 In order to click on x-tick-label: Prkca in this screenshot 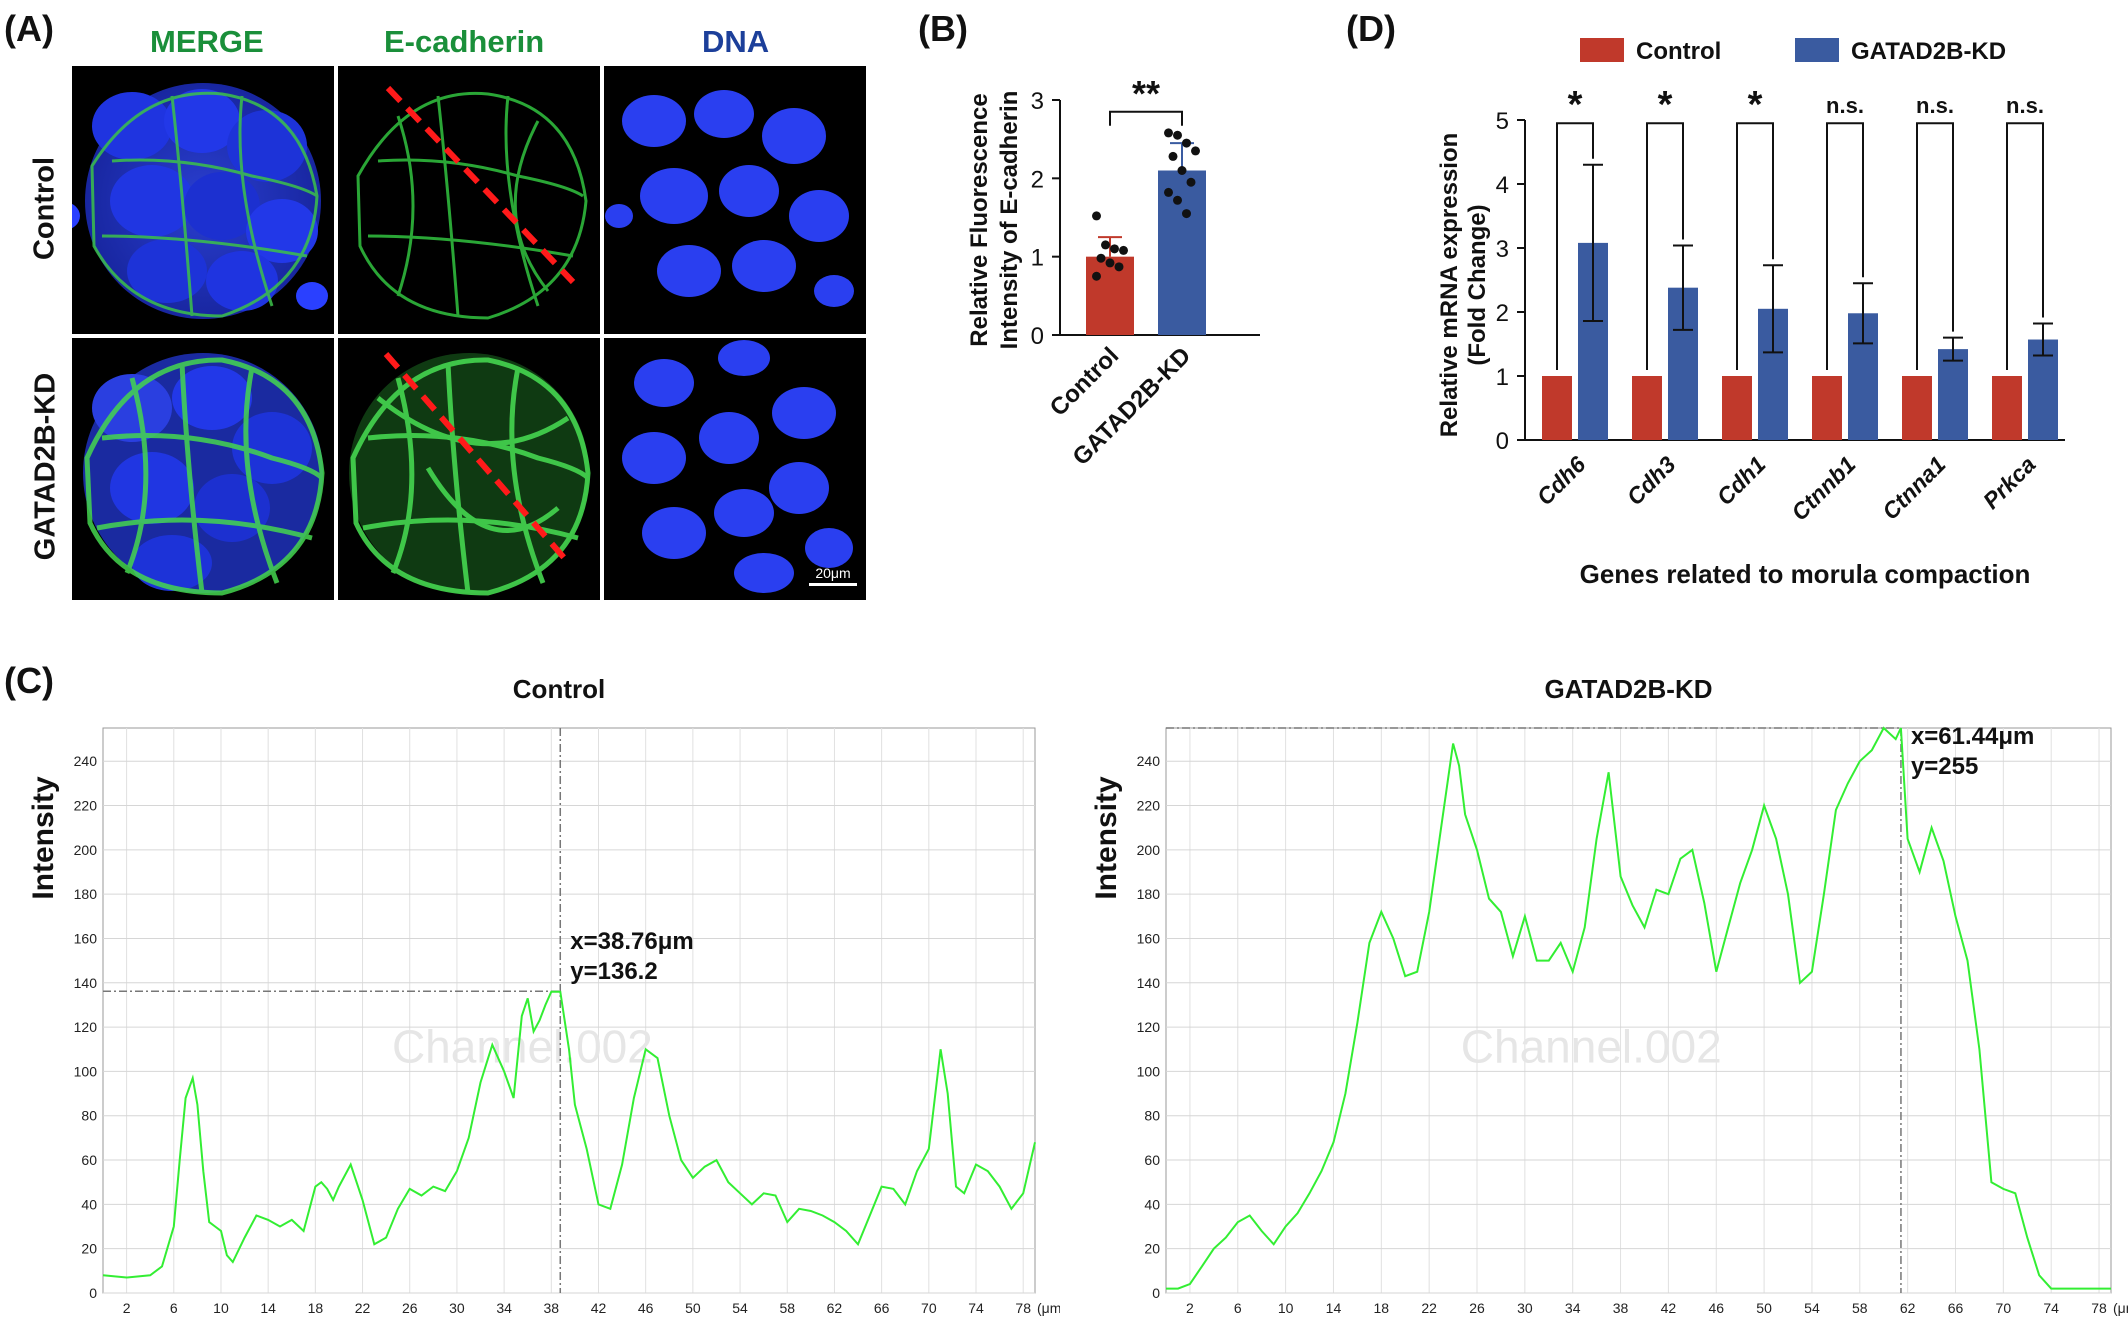, I will do `click(2009, 482)`.